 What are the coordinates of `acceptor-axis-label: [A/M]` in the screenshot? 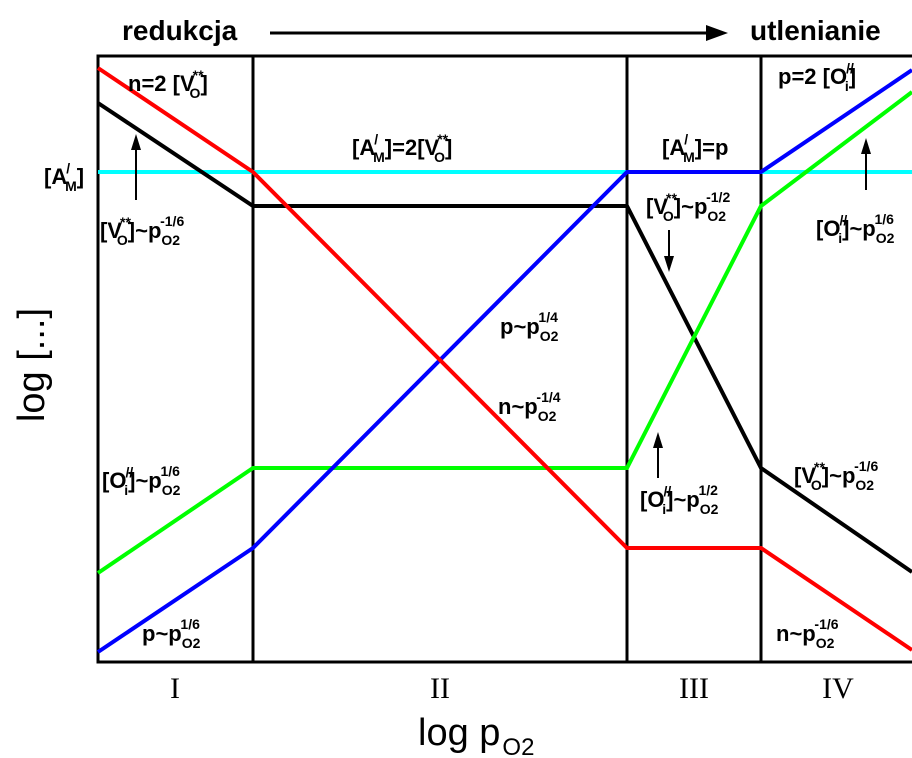 It's located at (64, 177).